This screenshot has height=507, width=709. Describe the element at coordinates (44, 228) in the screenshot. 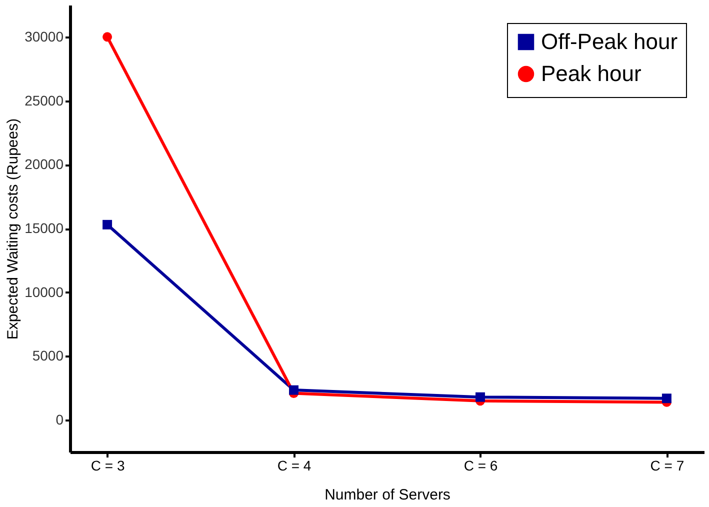

I see `y-tick-label: 15000` at that location.